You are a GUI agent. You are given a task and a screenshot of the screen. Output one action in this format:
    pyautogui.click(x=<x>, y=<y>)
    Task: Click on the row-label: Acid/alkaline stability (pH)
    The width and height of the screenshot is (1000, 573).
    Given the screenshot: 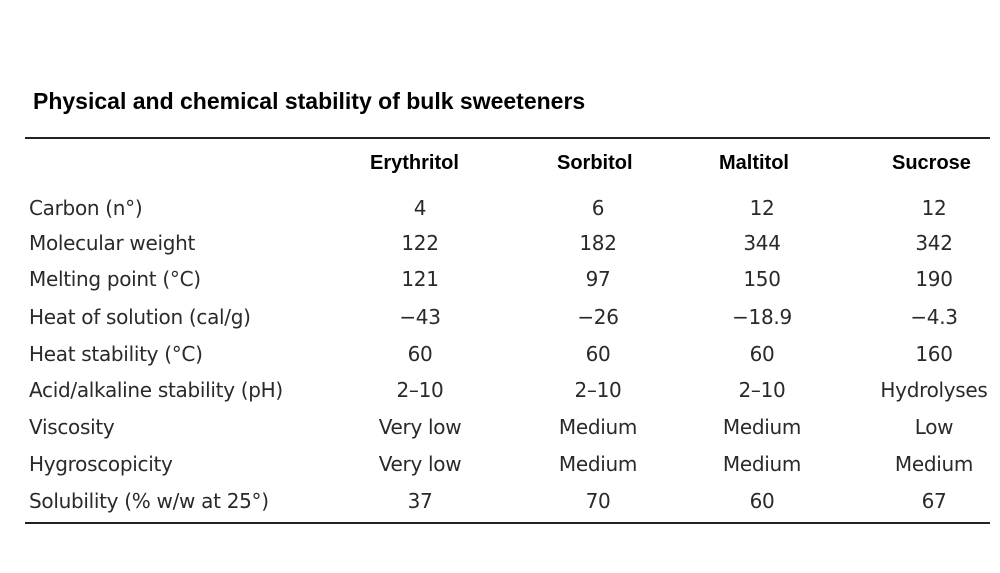 What is the action you would take?
    pyautogui.click(x=156, y=390)
    